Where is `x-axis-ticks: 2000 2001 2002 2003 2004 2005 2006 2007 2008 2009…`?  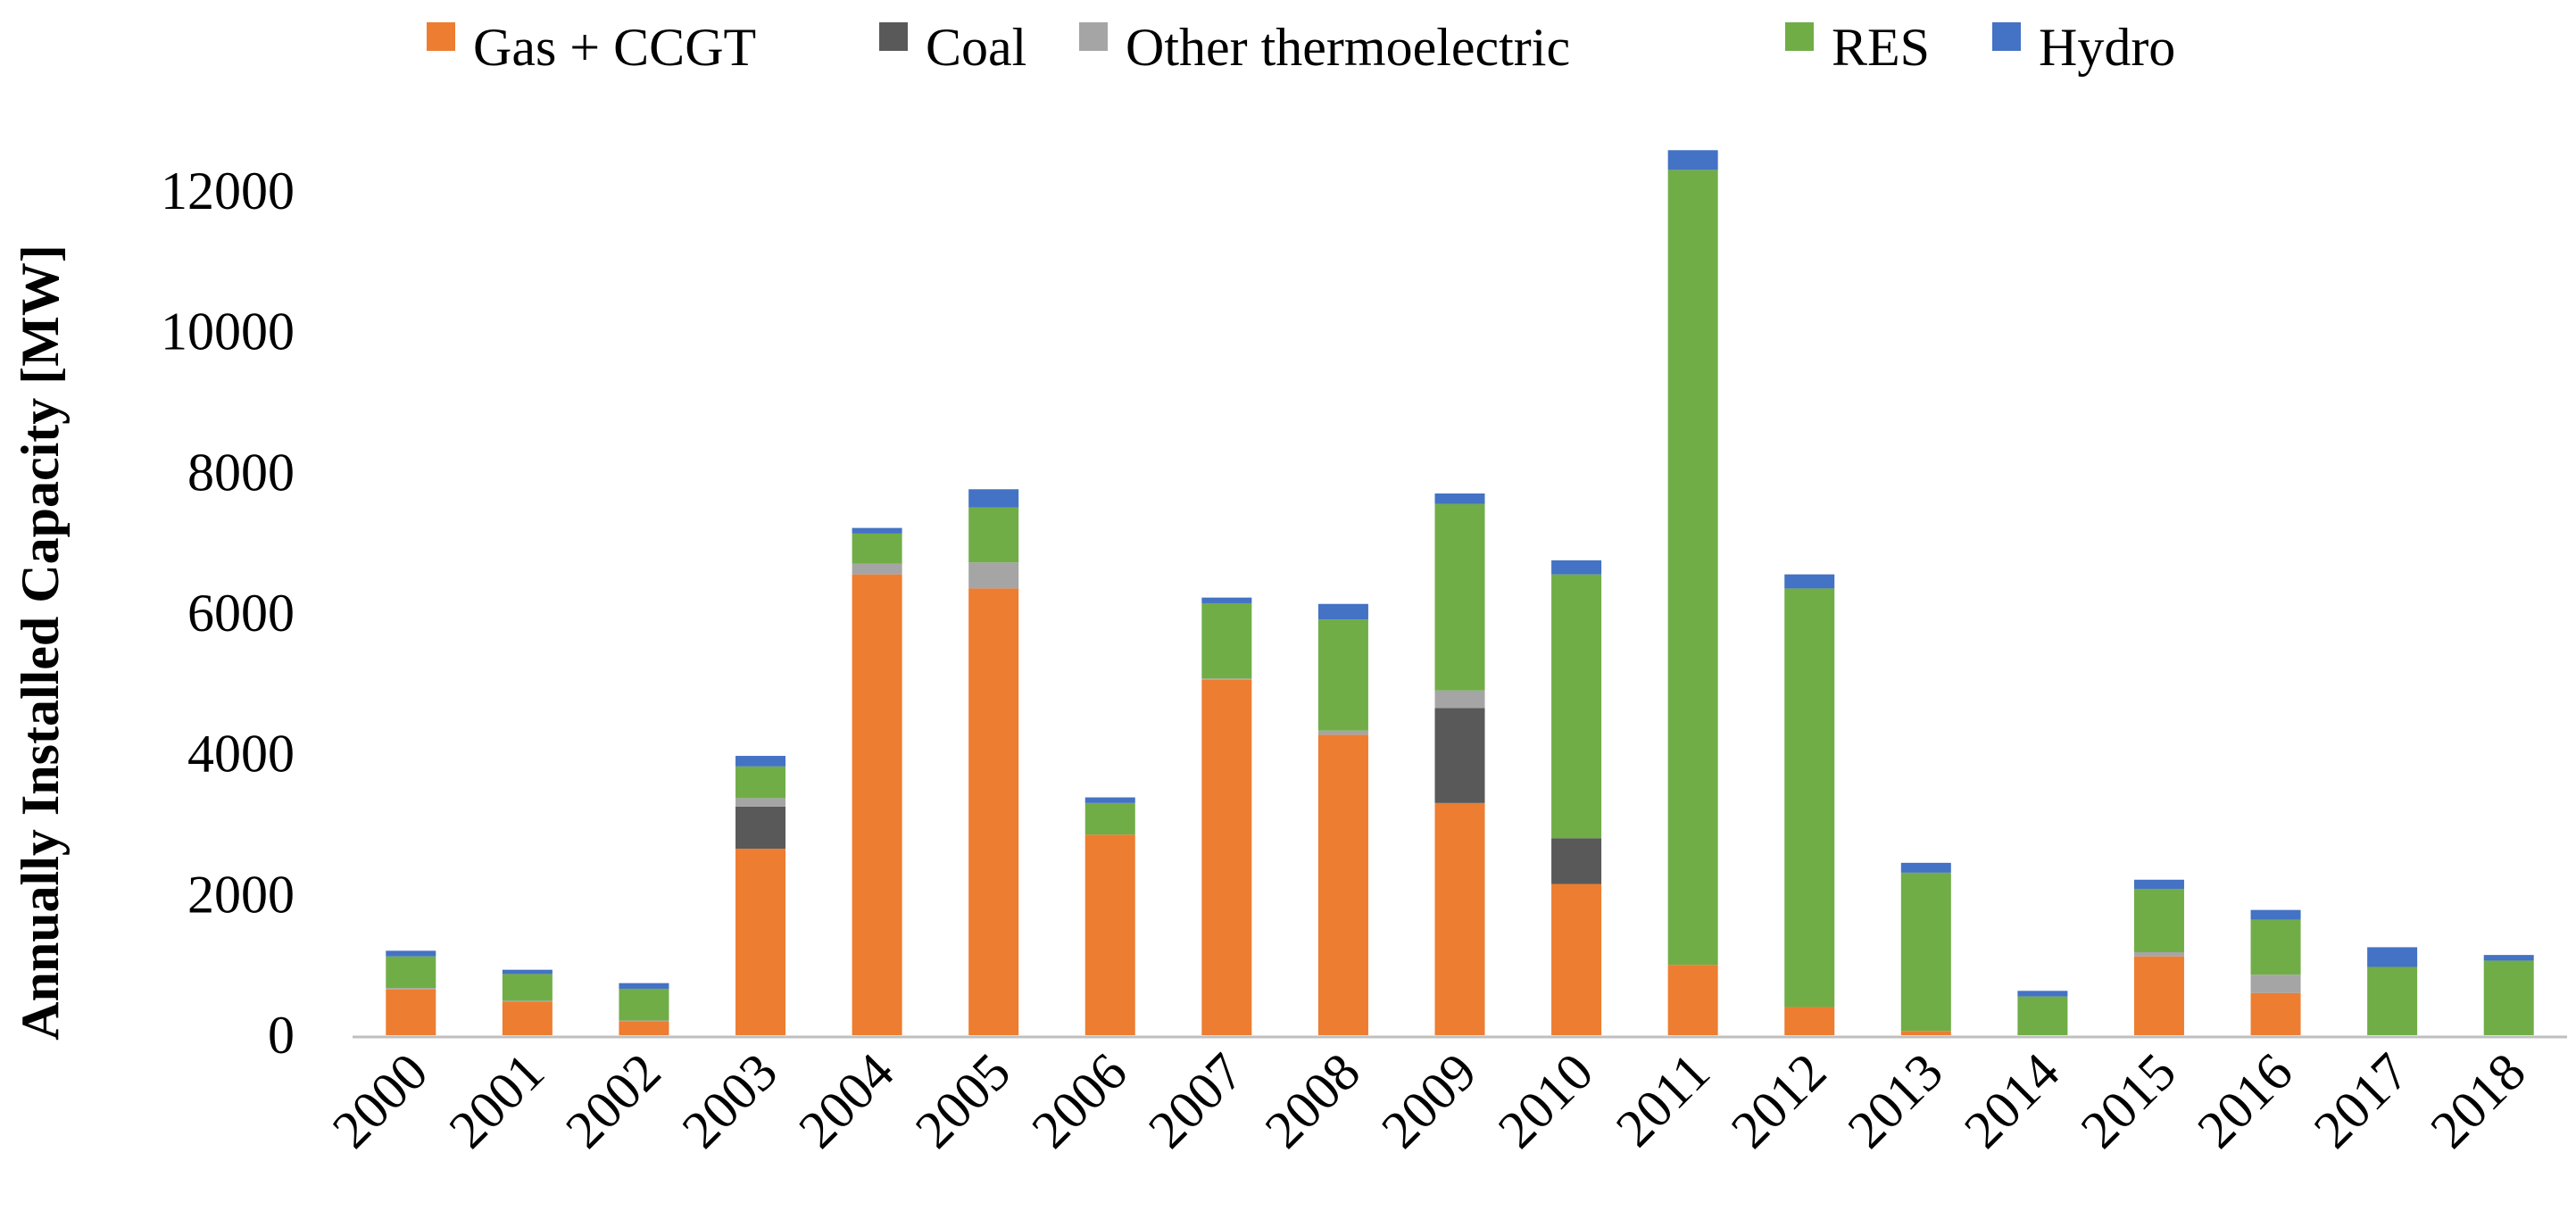
x-axis-ticks: 2000 2001 2002 2003 2004 2005 2006 2007 2008 2009… is located at coordinates (1429, 1101).